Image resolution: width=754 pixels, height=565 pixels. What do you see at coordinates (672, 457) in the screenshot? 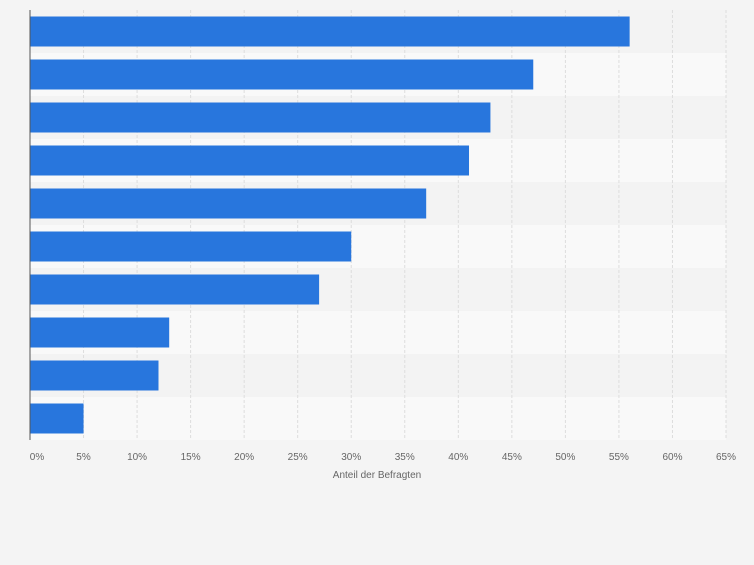
I see `x-tick-label: 60%` at bounding box center [672, 457].